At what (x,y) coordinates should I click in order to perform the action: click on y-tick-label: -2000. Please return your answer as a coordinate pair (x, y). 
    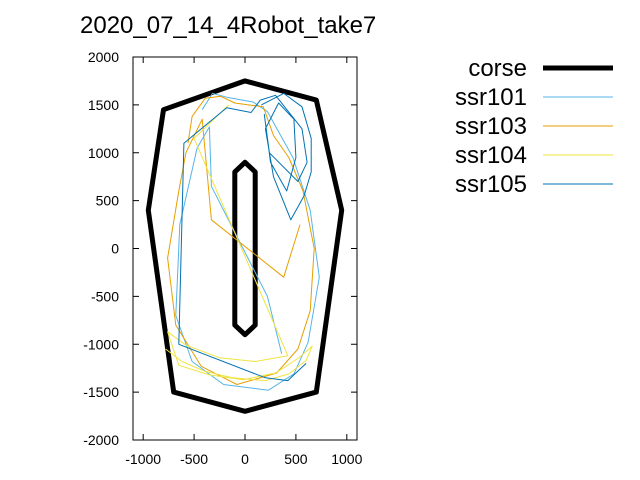
    Looking at the image, I should click on (101, 440).